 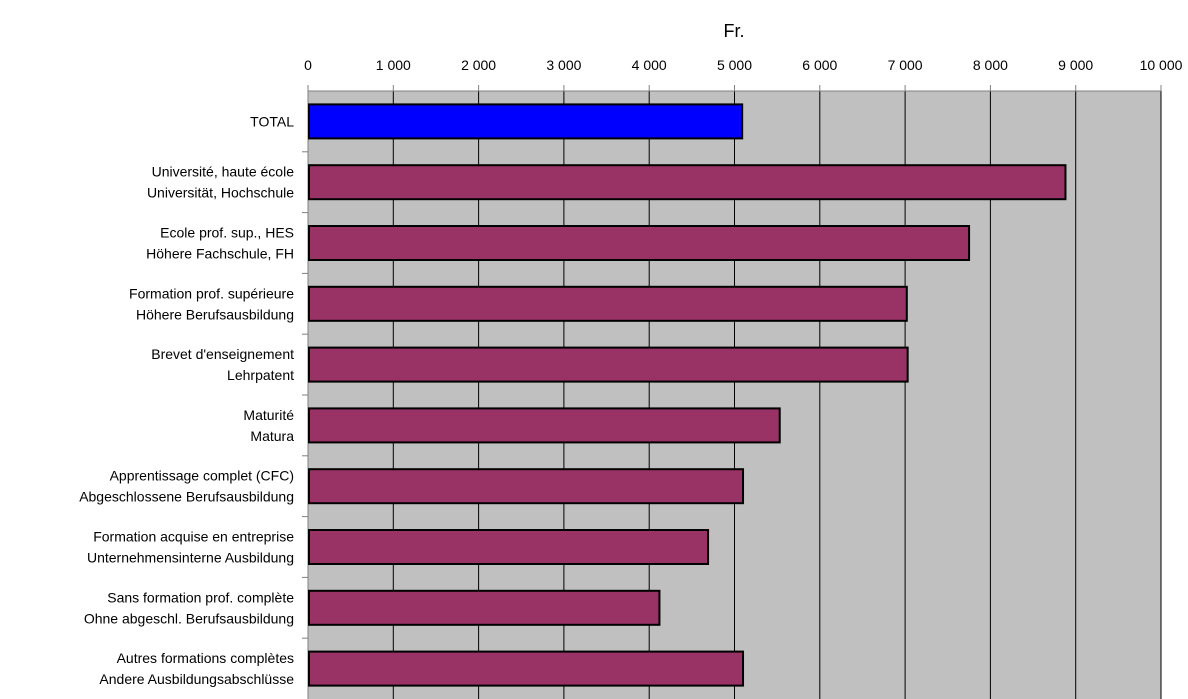 What do you see at coordinates (186, 497) in the screenshot?
I see `category-label: Abgeschlossene Berufsausbildung` at bounding box center [186, 497].